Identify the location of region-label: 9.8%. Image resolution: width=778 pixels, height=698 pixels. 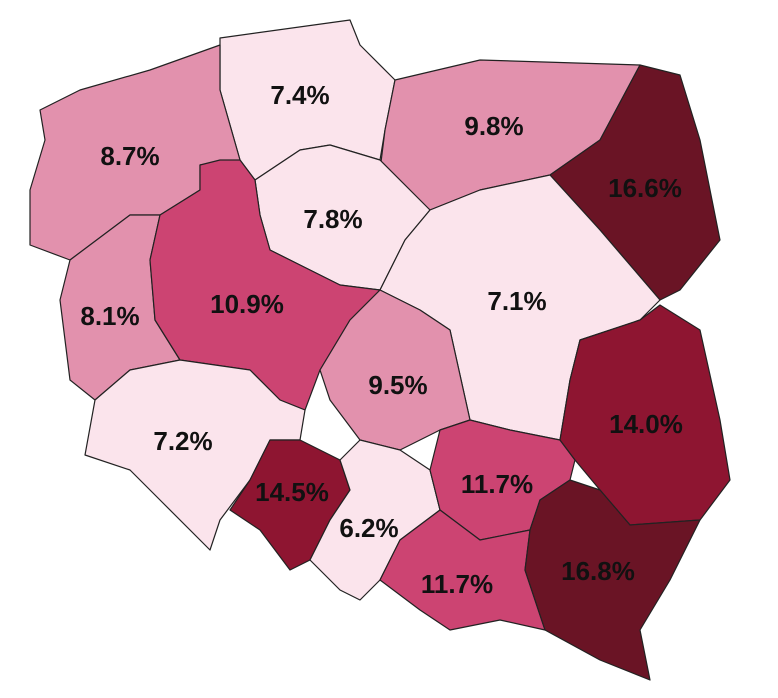
(493, 126).